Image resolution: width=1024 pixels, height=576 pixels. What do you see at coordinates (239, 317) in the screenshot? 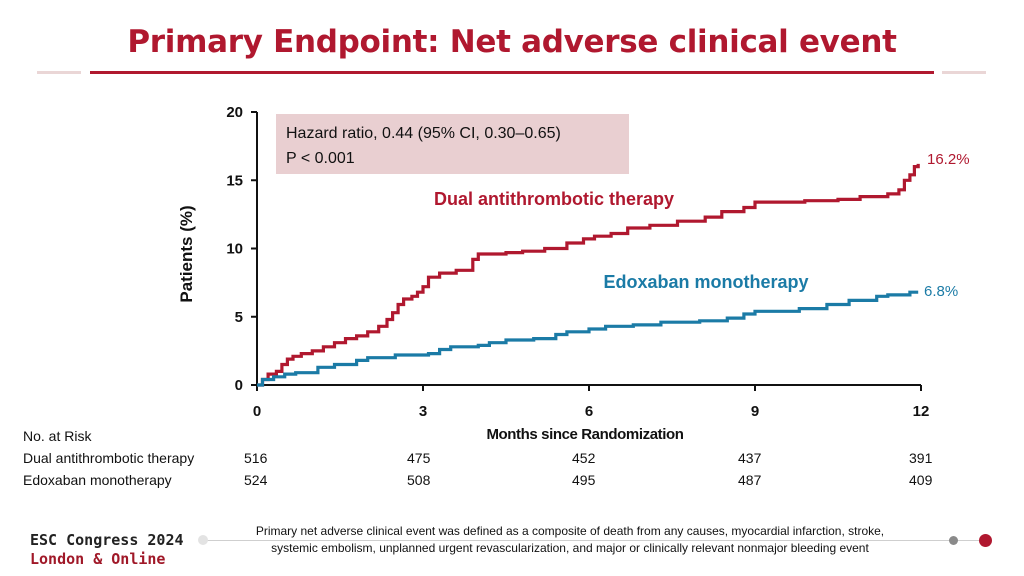
I see `y-tick-label: 5` at bounding box center [239, 317].